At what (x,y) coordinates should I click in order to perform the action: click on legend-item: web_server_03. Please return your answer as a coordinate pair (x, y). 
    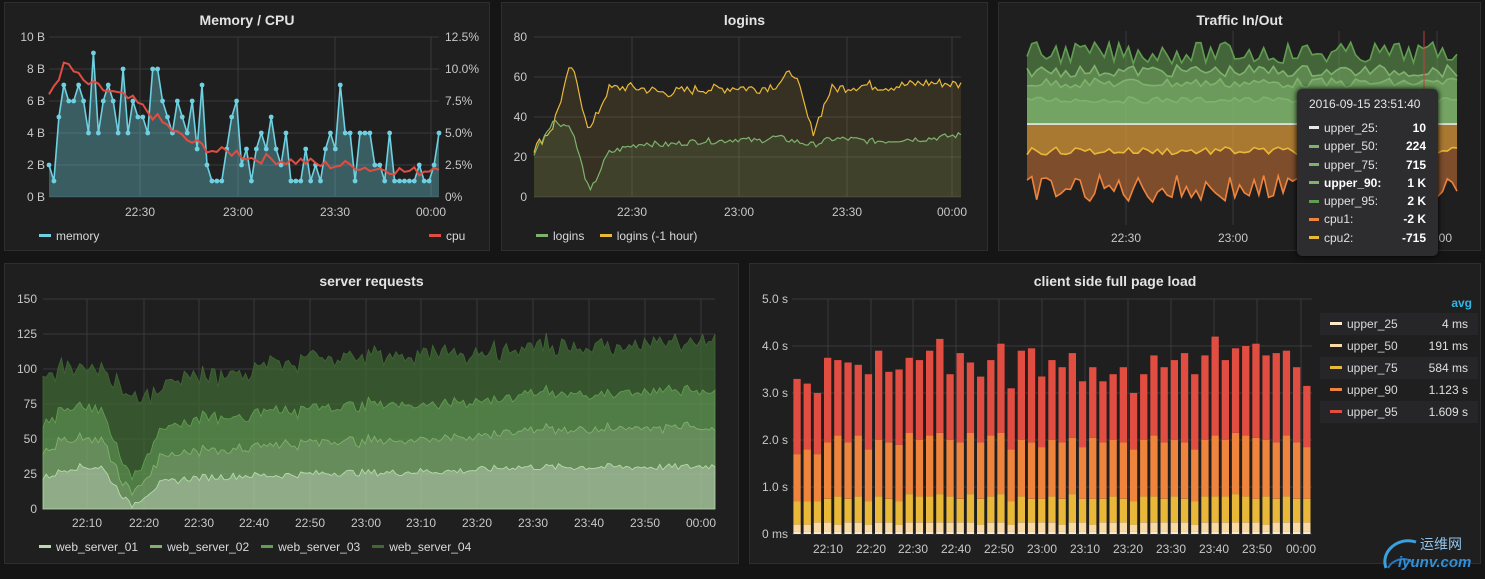
    Looking at the image, I should click on (310, 547).